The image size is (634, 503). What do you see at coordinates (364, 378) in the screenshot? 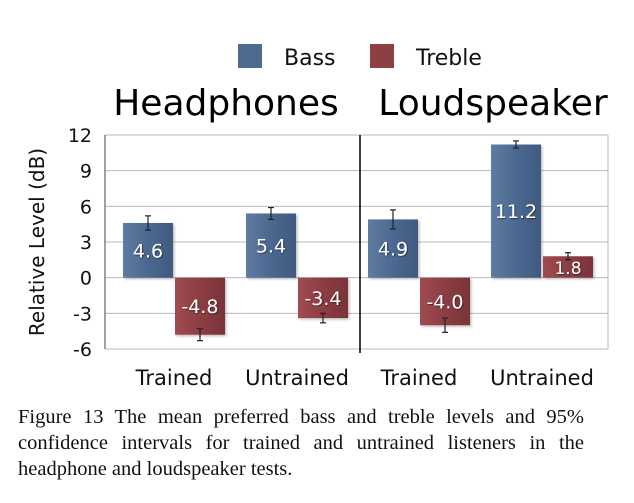
I see `x-axis: Trained Untrained Trained Untrained` at bounding box center [364, 378].